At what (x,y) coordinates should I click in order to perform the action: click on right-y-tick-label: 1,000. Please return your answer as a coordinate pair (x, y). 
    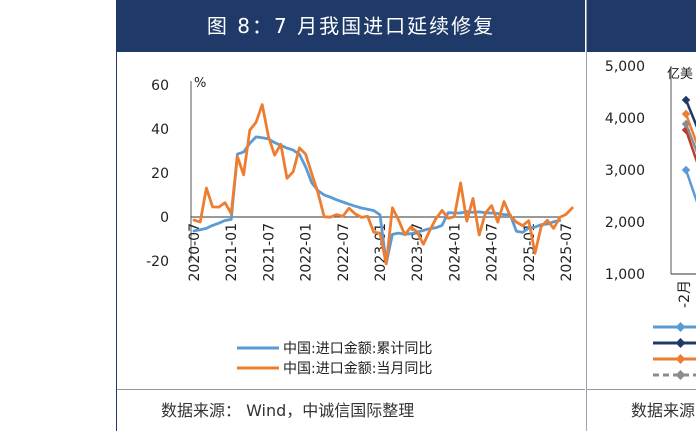
    Looking at the image, I should click on (625, 275).